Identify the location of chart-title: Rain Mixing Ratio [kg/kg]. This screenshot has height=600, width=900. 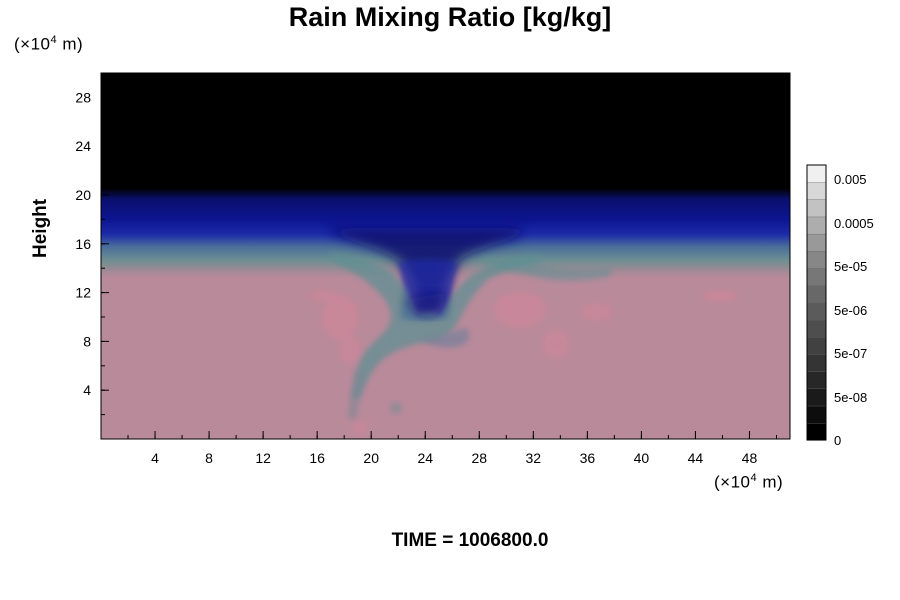
(450, 17).